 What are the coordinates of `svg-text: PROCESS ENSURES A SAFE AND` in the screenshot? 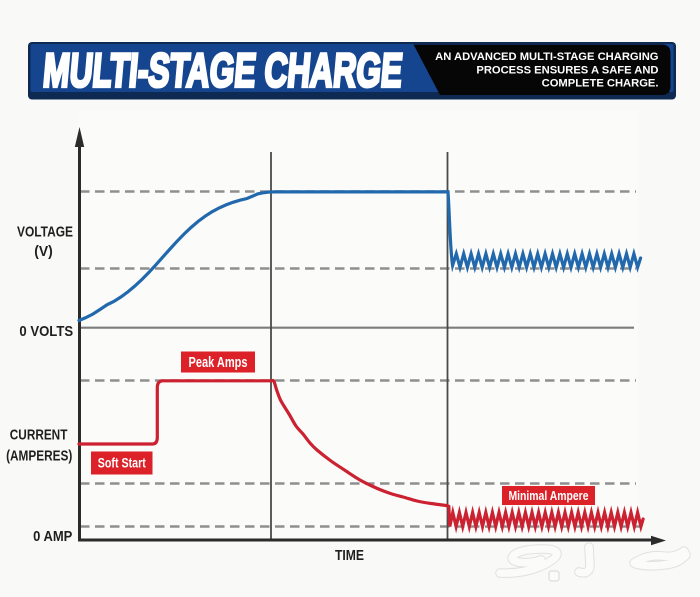 It's located at (567, 70).